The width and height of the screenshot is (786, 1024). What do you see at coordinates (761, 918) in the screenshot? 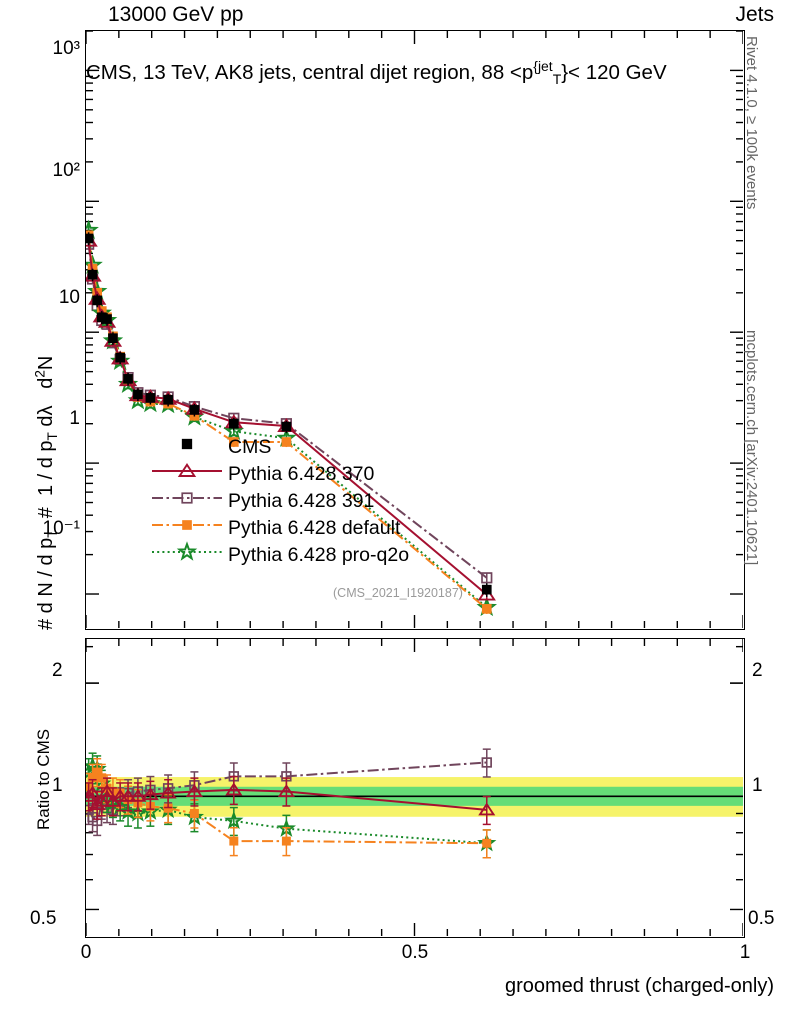
I see `ratio-ytick-0p5-right: 0.5` at bounding box center [761, 918].